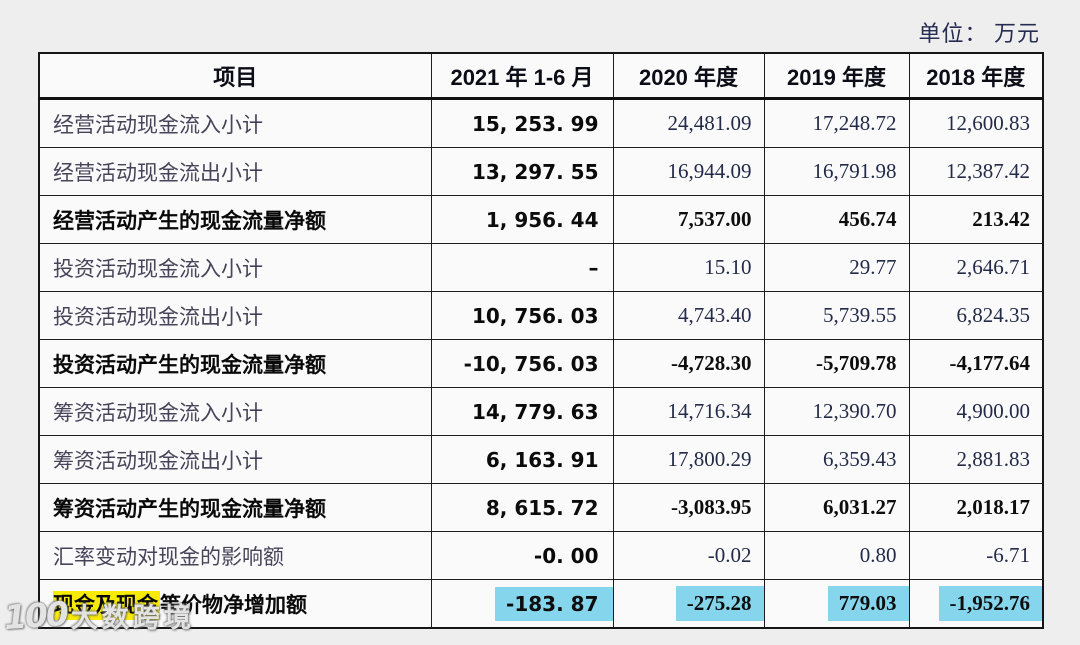 Image resolution: width=1080 pixels, height=645 pixels. I want to click on row-label: 筹资活动现金流入小计, so click(235, 411).